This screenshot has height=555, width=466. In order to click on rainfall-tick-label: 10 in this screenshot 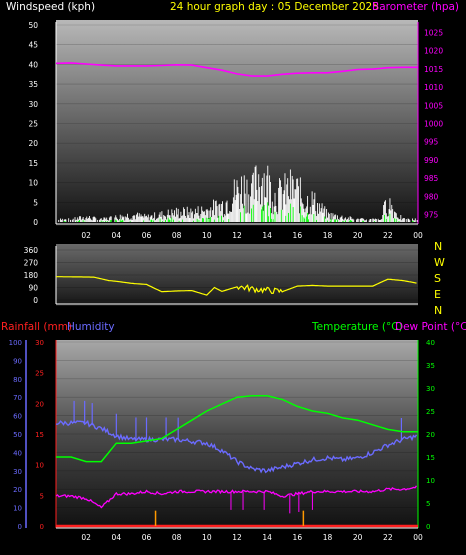, I will do `click(39, 466)`.